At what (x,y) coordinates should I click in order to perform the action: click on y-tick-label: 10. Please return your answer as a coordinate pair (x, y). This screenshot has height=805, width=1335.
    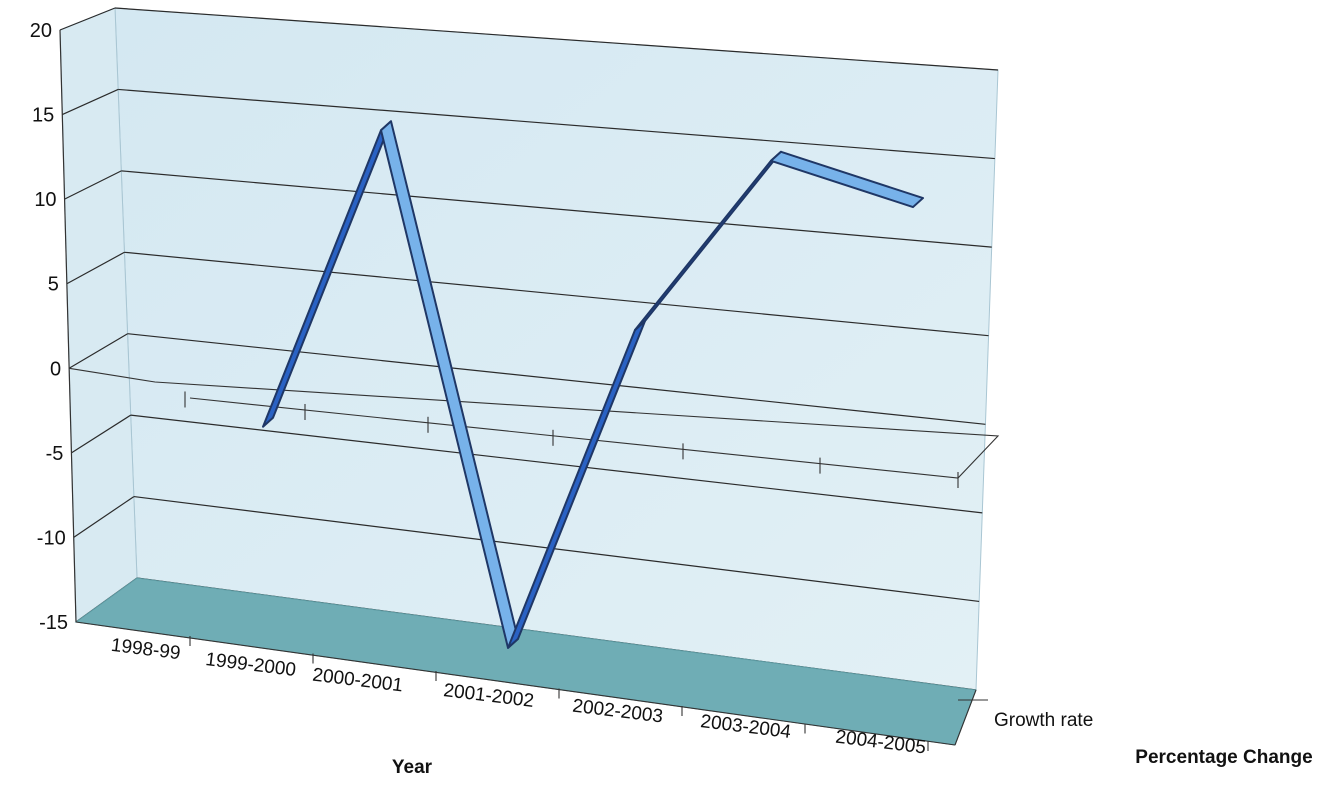
    Looking at the image, I should click on (45, 200).